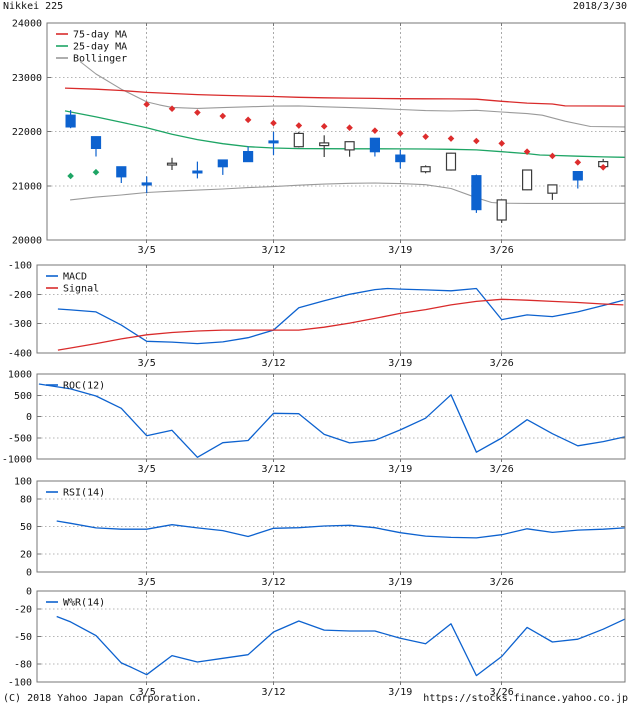 The image size is (630, 709). What do you see at coordinates (23, 482) in the screenshot?
I see `y-tick-label: 100` at bounding box center [23, 482].